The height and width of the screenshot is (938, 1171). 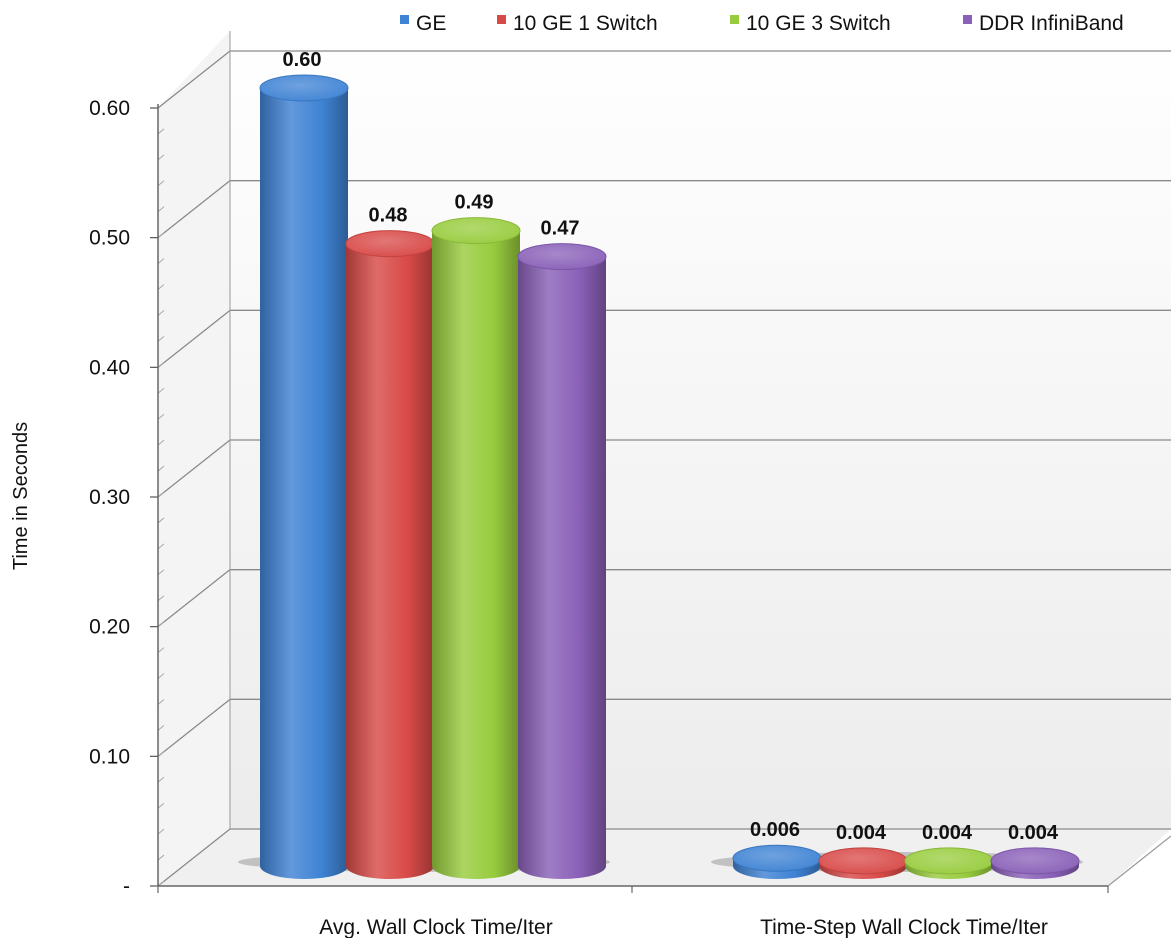 I want to click on data-label: 0.60, so click(x=302, y=60).